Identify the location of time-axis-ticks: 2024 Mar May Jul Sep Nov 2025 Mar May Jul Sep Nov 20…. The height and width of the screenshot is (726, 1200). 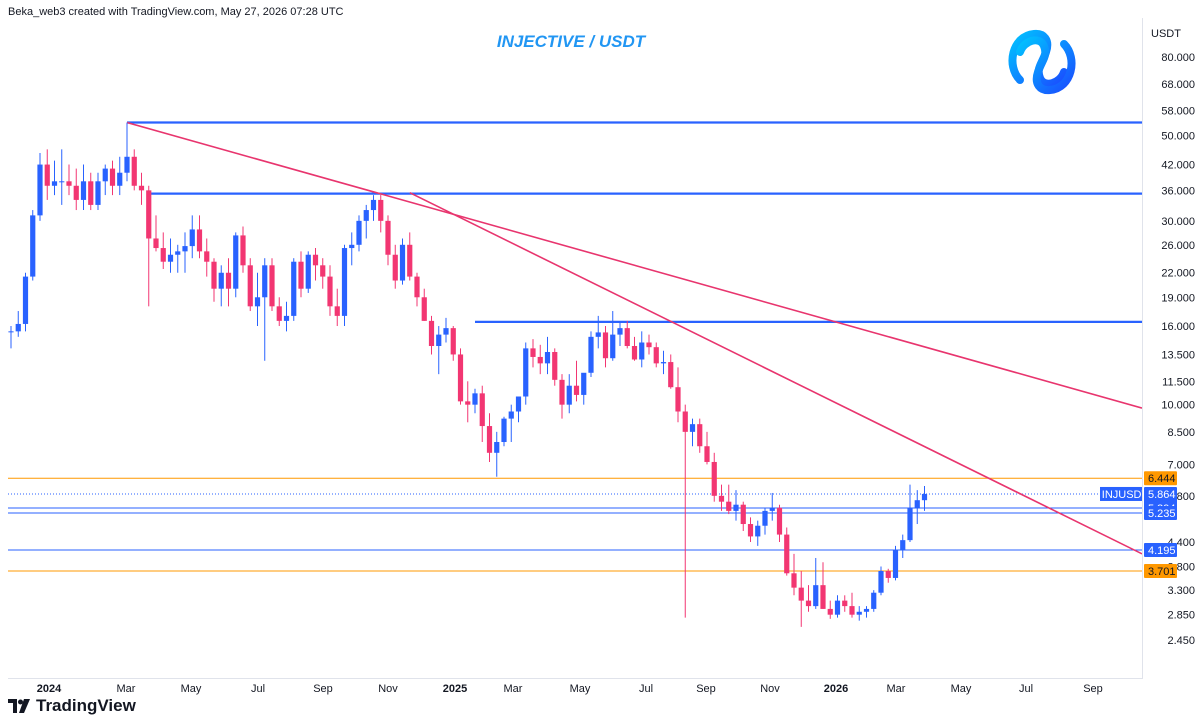
(570, 689).